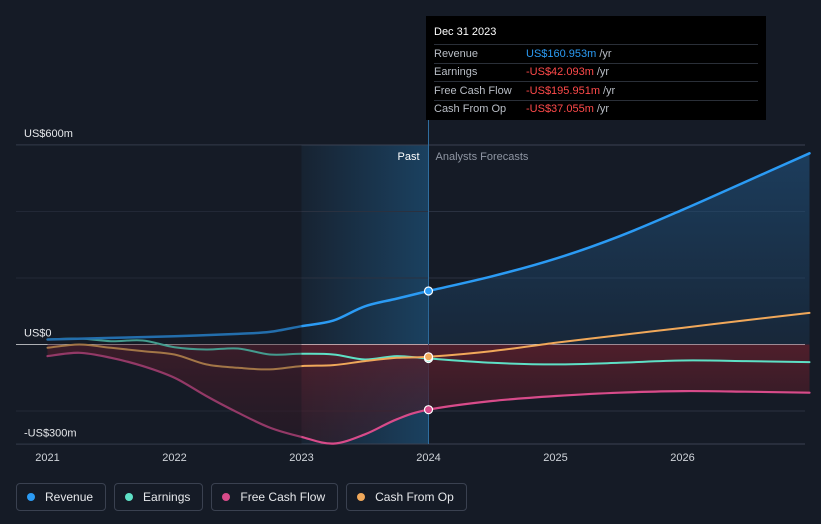 This screenshot has height=524, width=821. What do you see at coordinates (38, 334) in the screenshot?
I see `y-axis-label: US$0` at bounding box center [38, 334].